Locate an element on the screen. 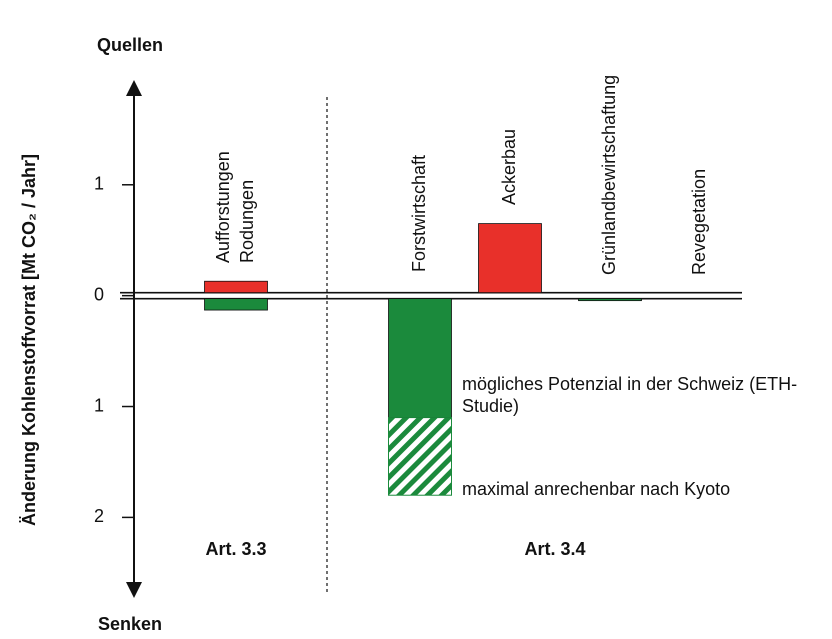 The width and height of the screenshot is (832, 639). category-label: Aufforstungen is located at coordinates (223, 207).